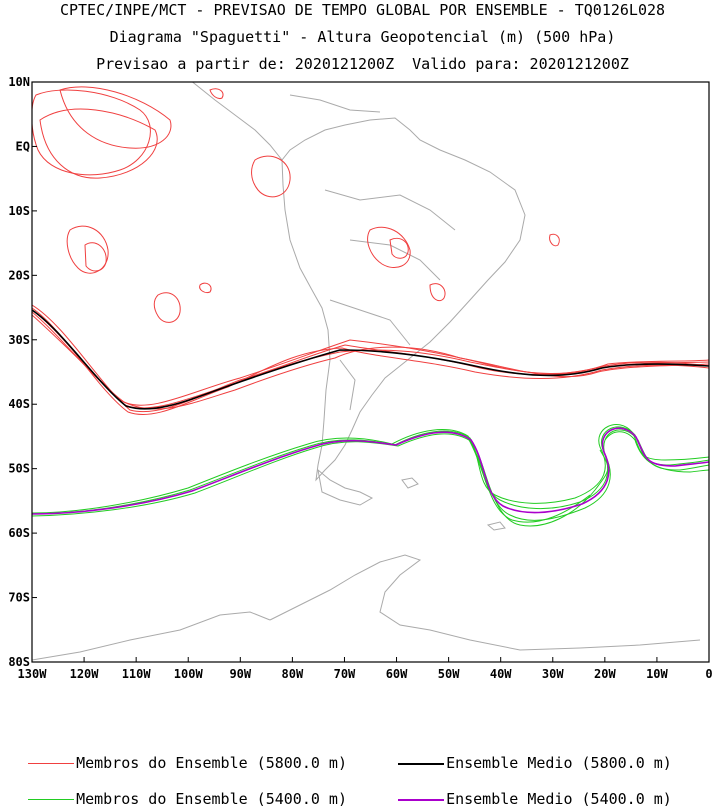 The image size is (725, 808). I want to click on lon-tick-label: 130W, so click(33, 674).